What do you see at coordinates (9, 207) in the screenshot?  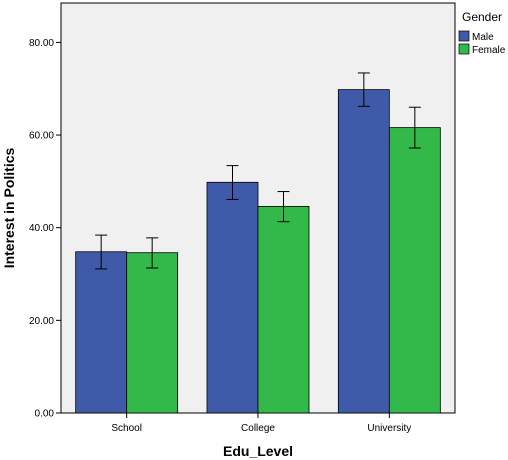 I see `y-axis-title: Interest in Politics` at bounding box center [9, 207].